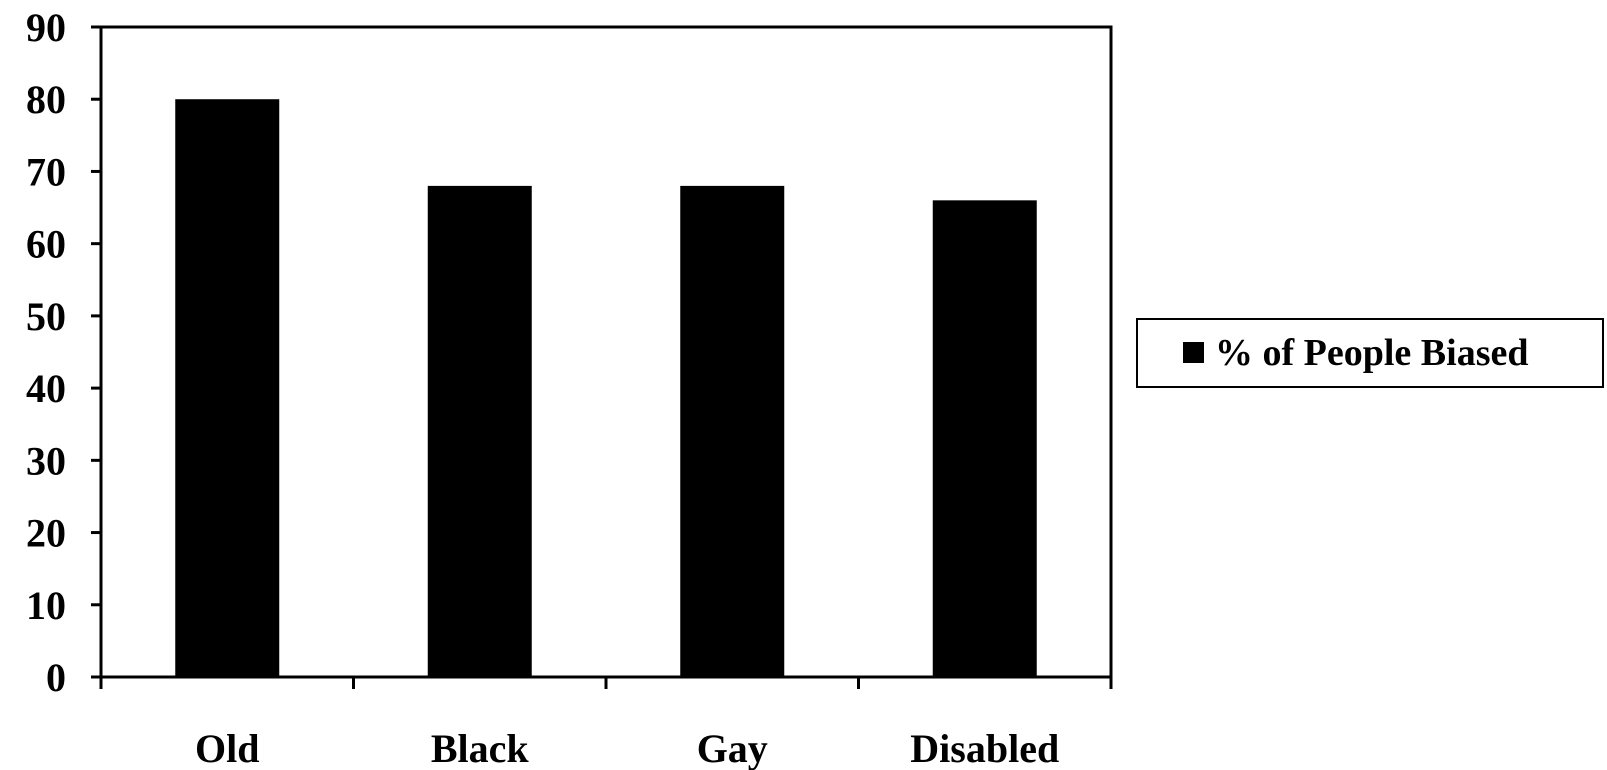 The height and width of the screenshot is (770, 1607). Describe the element at coordinates (46, 316) in the screenshot. I see `y-tick-label: 50` at that location.